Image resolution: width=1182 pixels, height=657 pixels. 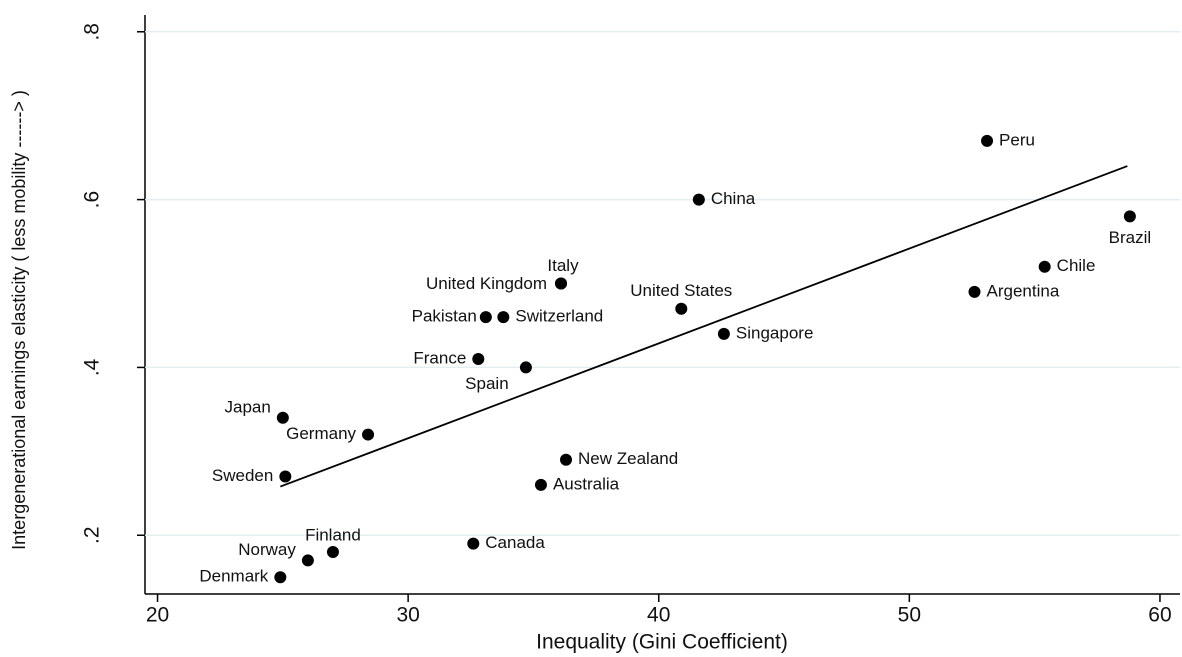 I want to click on y-tick-label: .6, so click(x=92, y=200).